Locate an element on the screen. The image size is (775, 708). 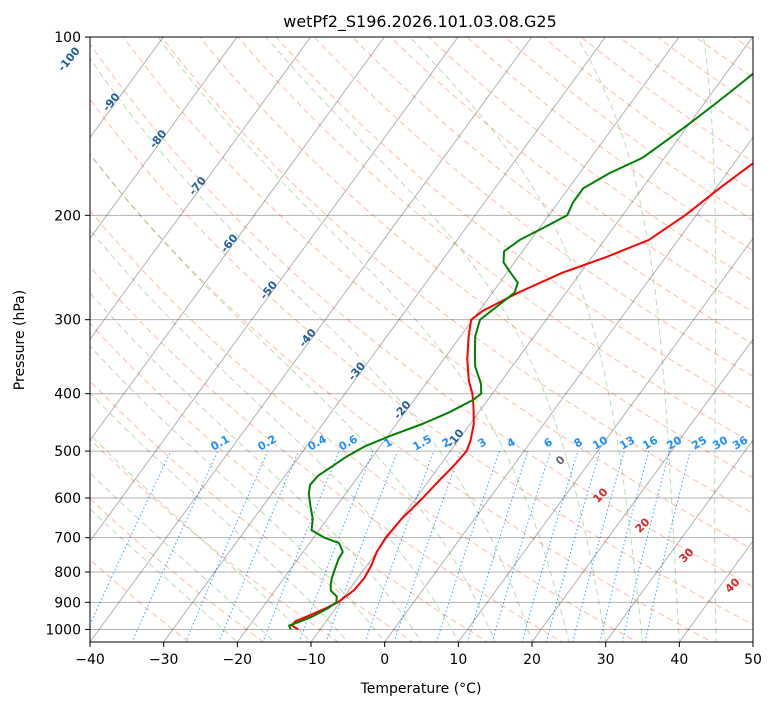
y-tick-label: 700 is located at coordinates (67, 539).